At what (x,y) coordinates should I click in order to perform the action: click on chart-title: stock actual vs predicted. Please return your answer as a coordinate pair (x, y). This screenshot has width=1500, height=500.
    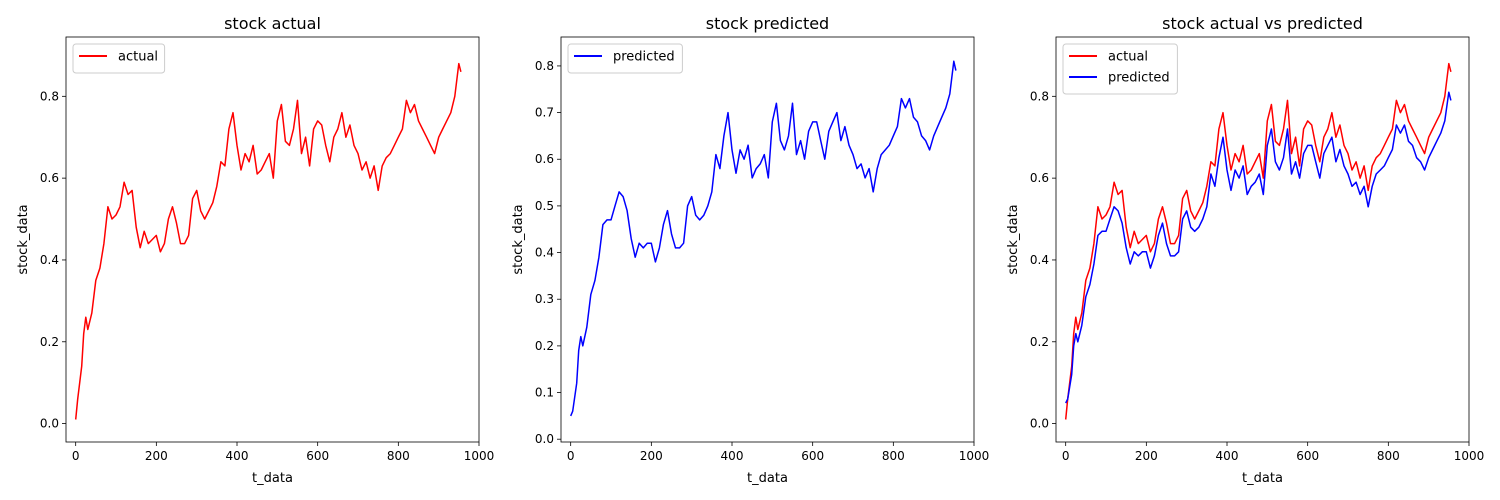
    Looking at the image, I should click on (1262, 23).